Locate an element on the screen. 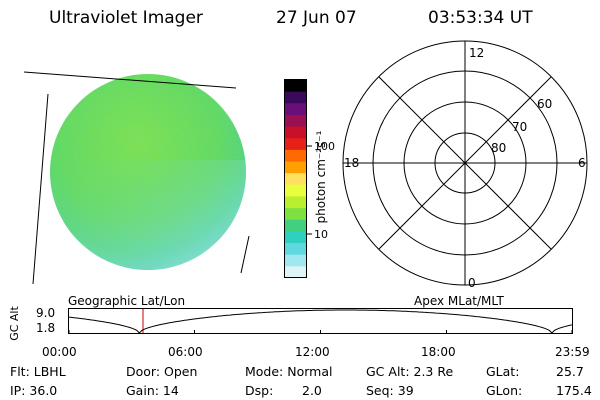 This screenshot has height=400, width=600. glon-label: GLon: is located at coordinates (504, 390).